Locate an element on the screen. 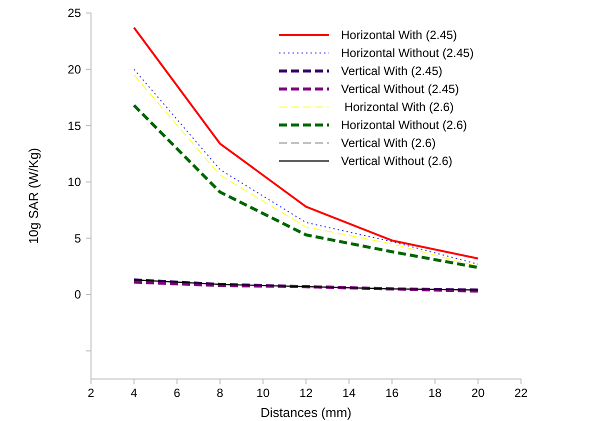 The image size is (592, 421). y-tick-label: 15 is located at coordinates (75, 125).